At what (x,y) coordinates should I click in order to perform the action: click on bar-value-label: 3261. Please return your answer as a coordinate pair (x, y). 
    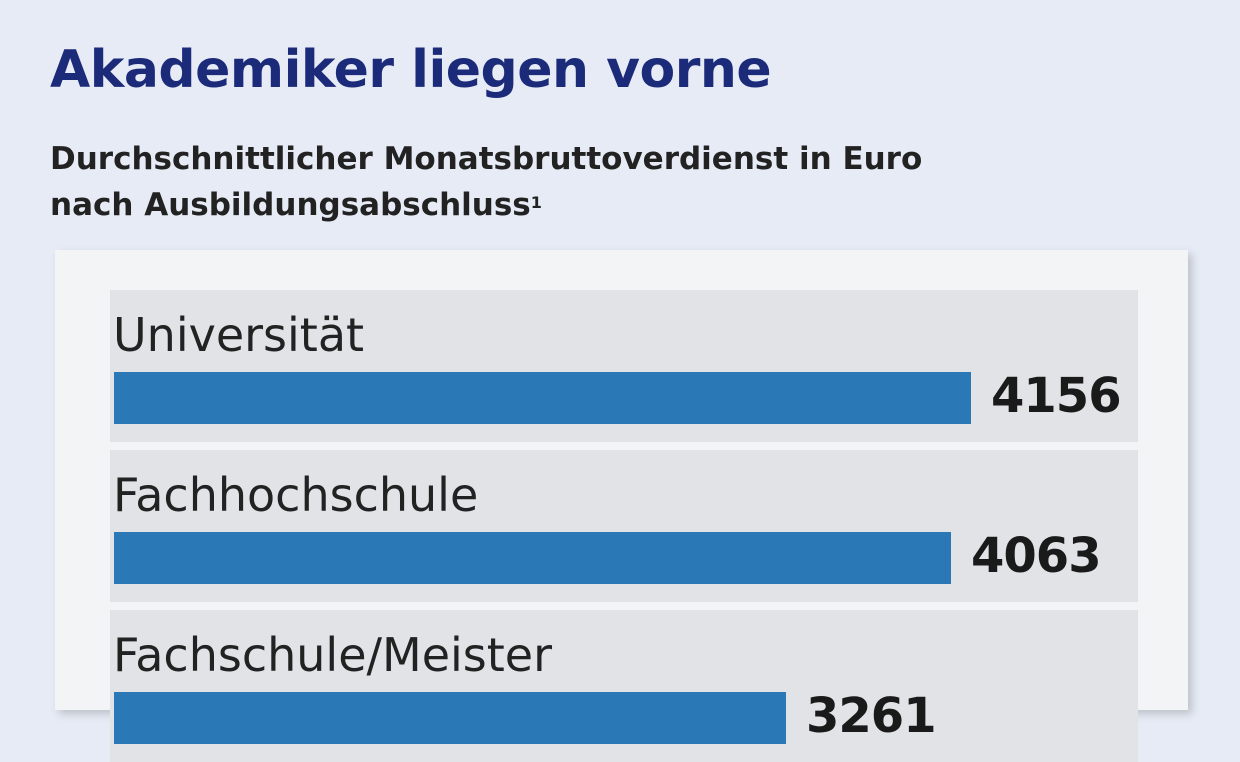
    Looking at the image, I should click on (871, 716).